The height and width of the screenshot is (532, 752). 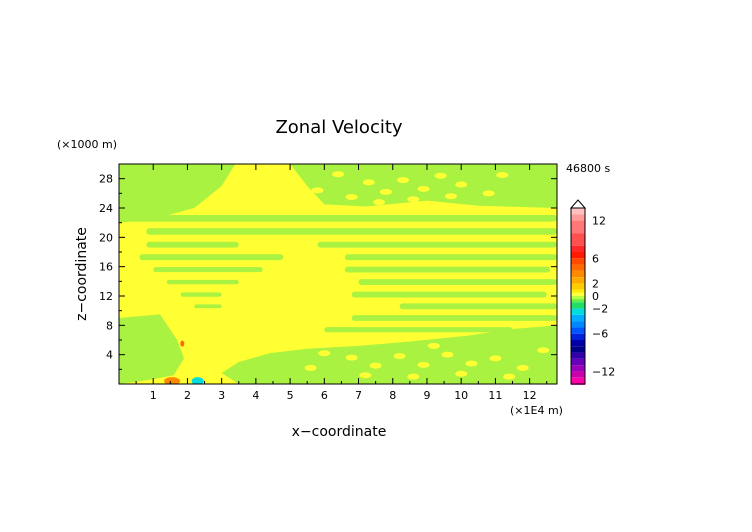 What do you see at coordinates (197, 380) in the screenshot?
I see `negative-velocity-peak` at bounding box center [197, 380].